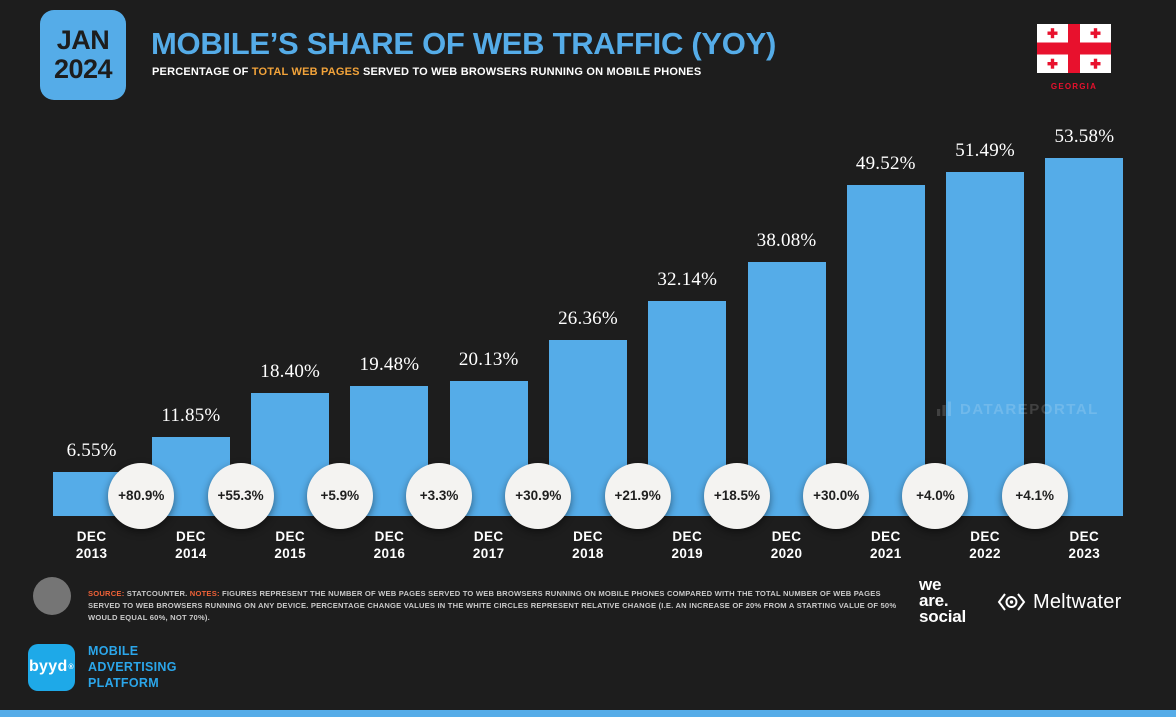  Describe the element at coordinates (885, 545) in the screenshot. I see `bar-category-label: DEC 2021` at that location.